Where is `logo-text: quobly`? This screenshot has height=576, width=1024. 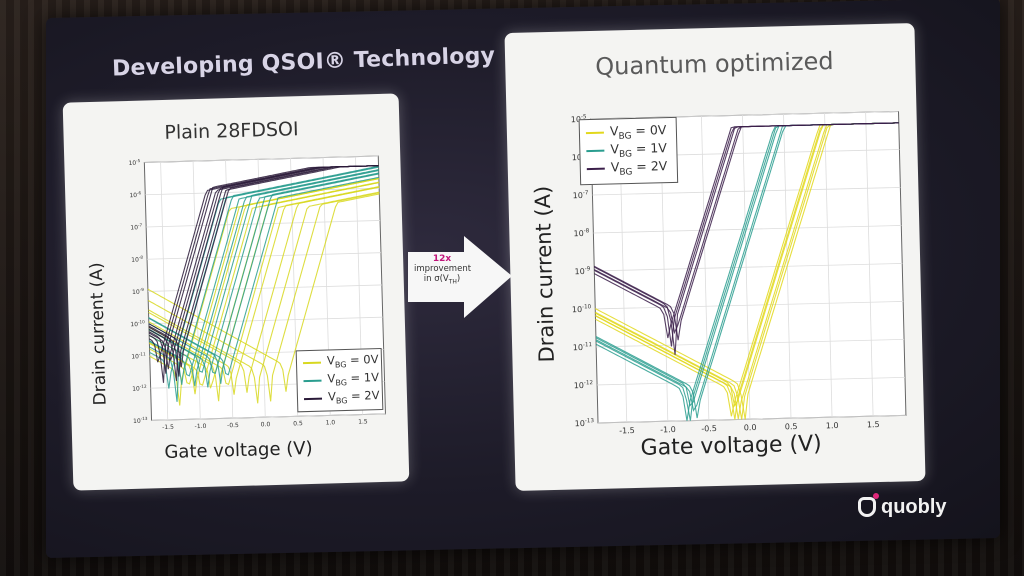
logo-text: quobly is located at coordinates (914, 507).